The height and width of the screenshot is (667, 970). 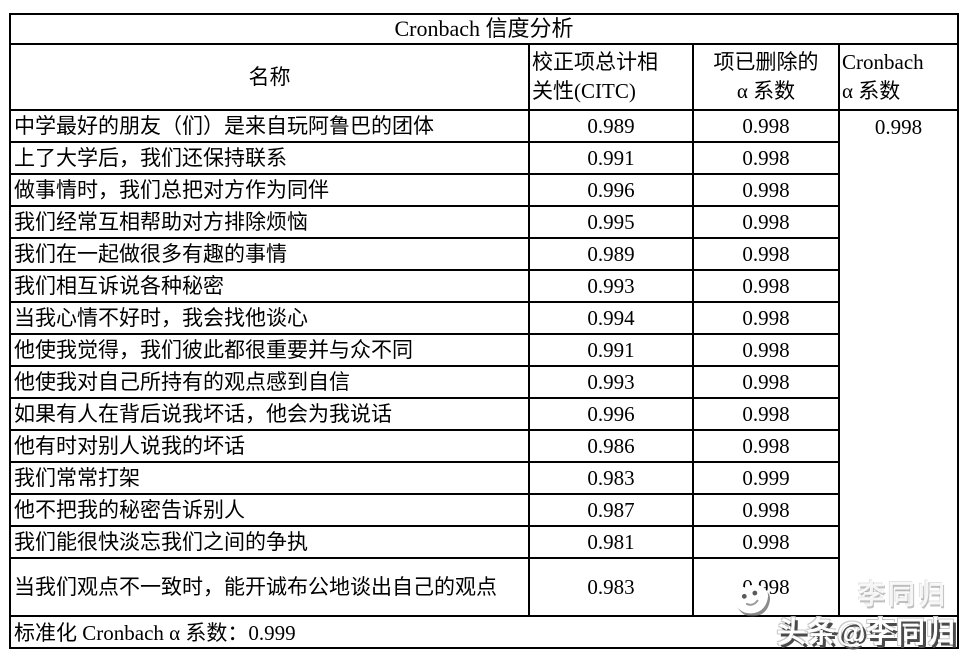 What do you see at coordinates (269, 254) in the screenshot?
I see `item-name: 我们在一起做很多有趣的事情` at bounding box center [269, 254].